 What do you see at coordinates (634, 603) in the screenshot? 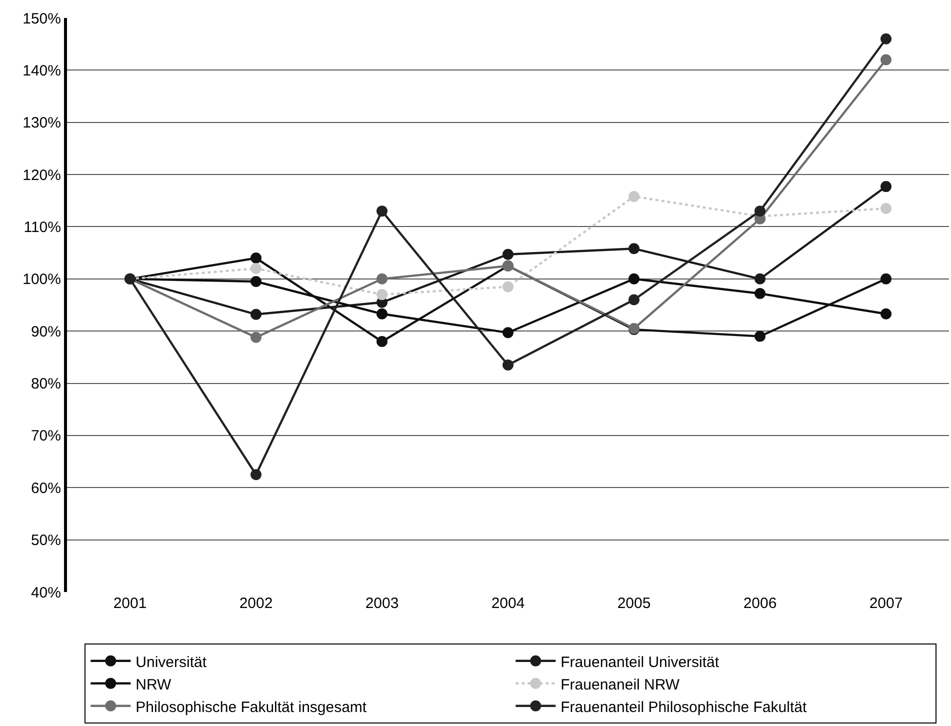
I see `x-tick-label: 2005` at bounding box center [634, 603].